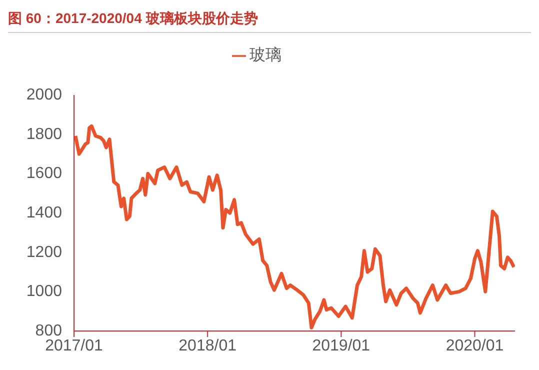 The width and height of the screenshot is (539, 370). What do you see at coordinates (475, 345) in the screenshot?
I see `x-tick-label: 2020/01` at bounding box center [475, 345].